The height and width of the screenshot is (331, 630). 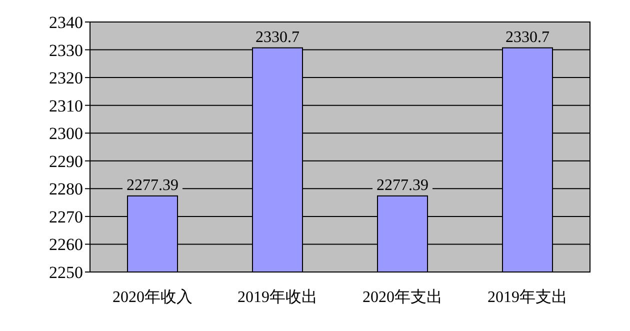 What do you see at coordinates (278, 297) in the screenshot?
I see `x-tick-label: 2019年收出` at bounding box center [278, 297].